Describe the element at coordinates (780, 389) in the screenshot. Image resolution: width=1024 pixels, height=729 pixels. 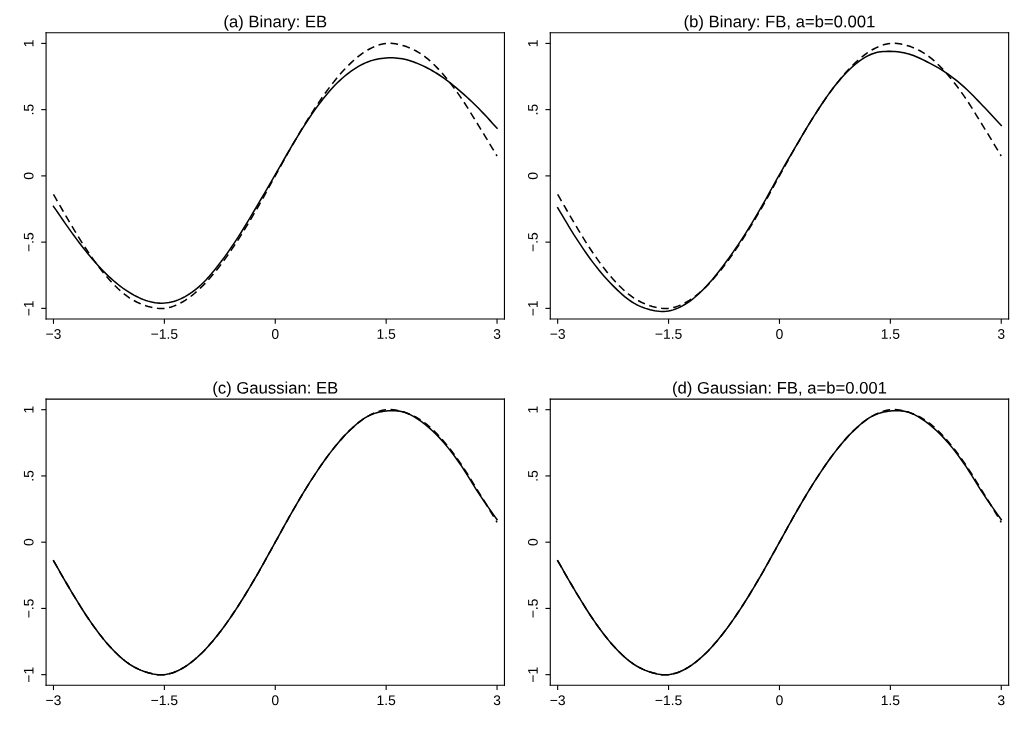
I see `chart-title: (d) Gaussian: FB, a=b=0.001` at that location.